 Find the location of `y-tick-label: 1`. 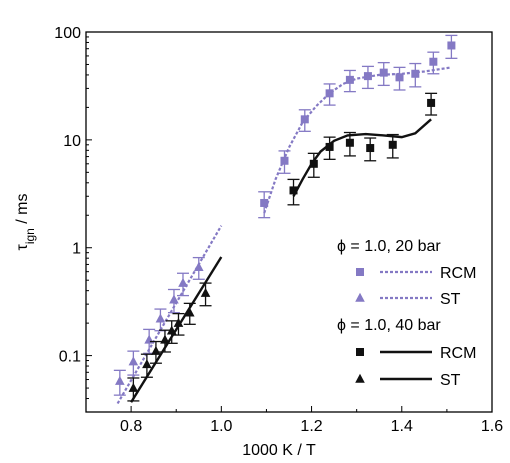

y-tick-label: 1 is located at coordinates (76, 249).